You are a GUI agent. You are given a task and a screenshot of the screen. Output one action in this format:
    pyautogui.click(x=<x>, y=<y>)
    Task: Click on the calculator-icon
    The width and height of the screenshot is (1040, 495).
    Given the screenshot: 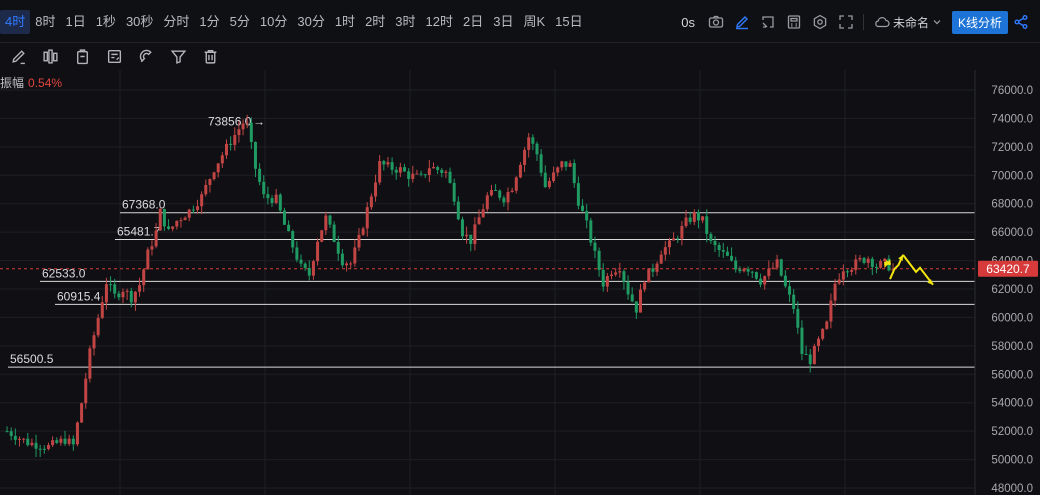 What is the action you would take?
    pyautogui.click(x=794, y=22)
    